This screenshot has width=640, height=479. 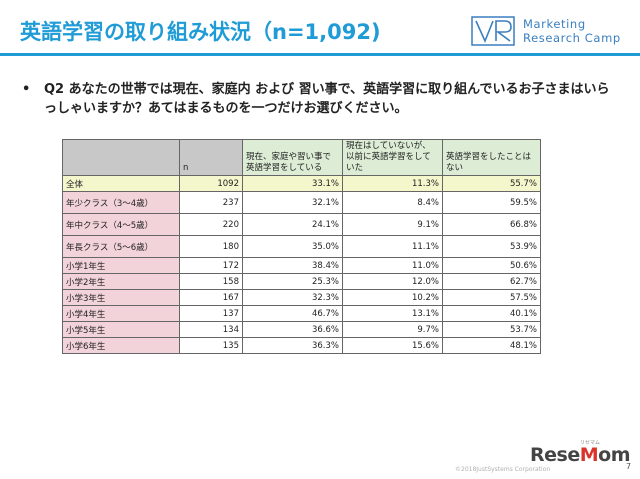 What do you see at coordinates (392, 265) in the screenshot?
I see `row-value-previously-learned: 11.0%` at bounding box center [392, 265].